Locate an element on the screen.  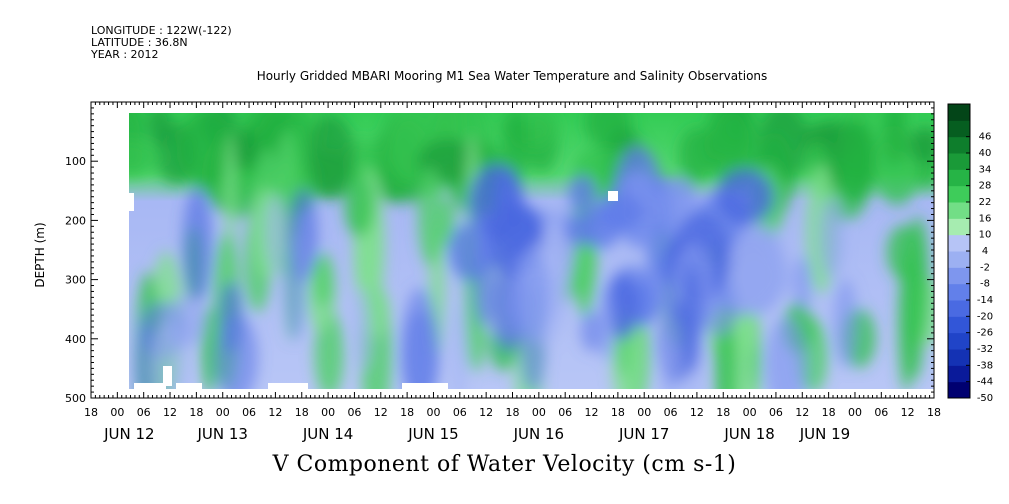
y-tick-label: 500 is located at coordinates (75, 398).